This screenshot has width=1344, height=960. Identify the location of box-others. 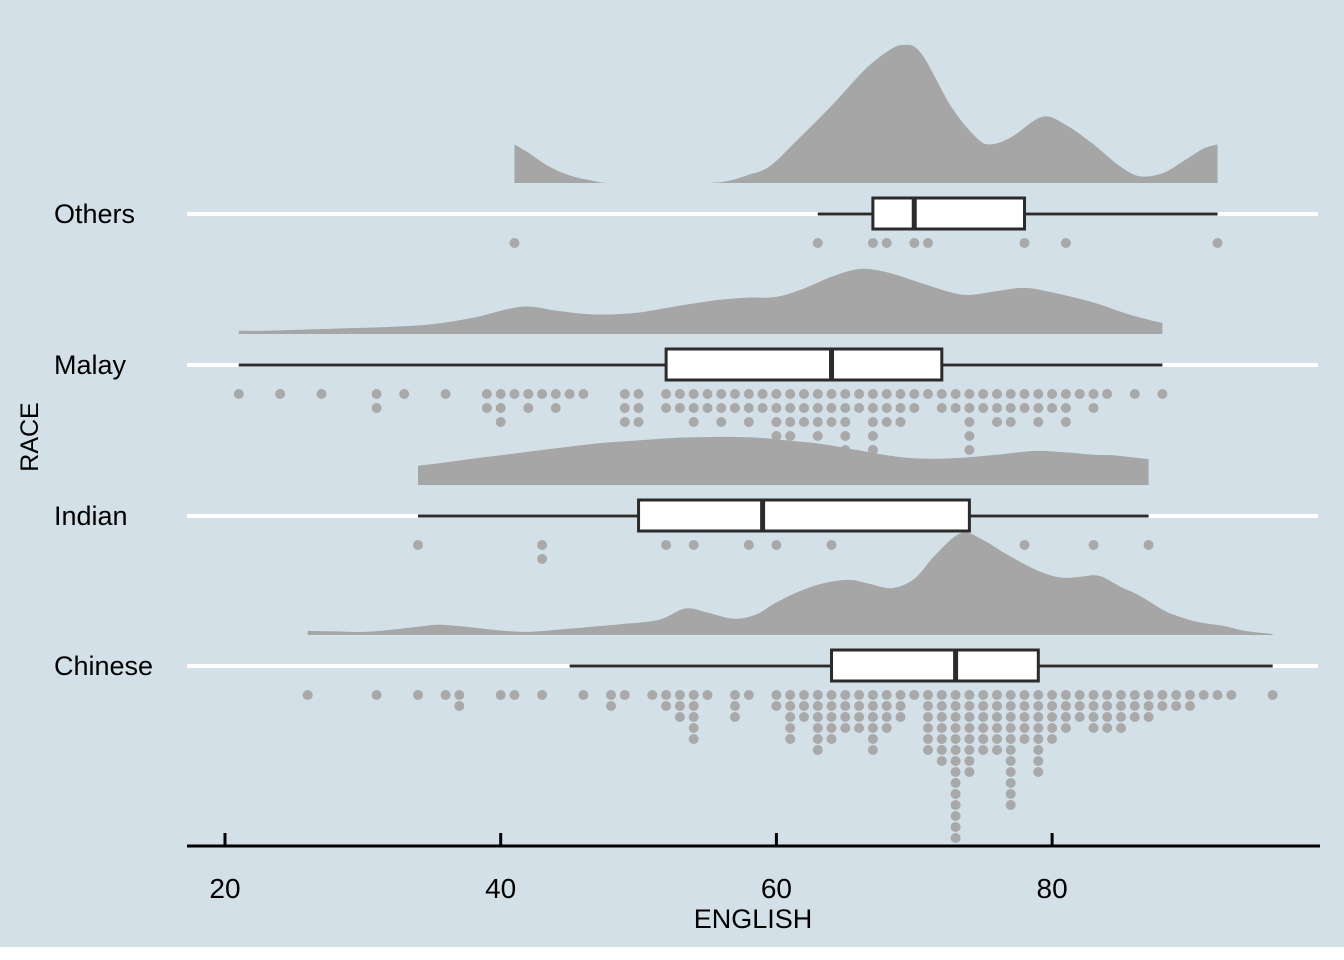
(949, 213).